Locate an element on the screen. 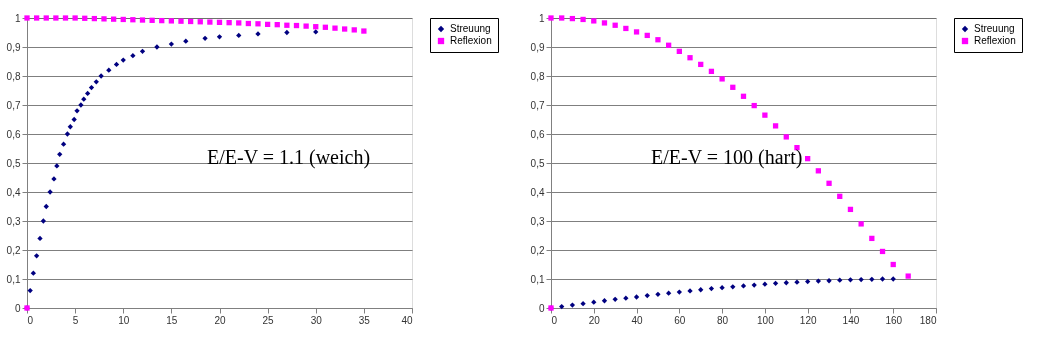 The height and width of the screenshot is (349, 1058). x-tick-label: 80 is located at coordinates (723, 320).